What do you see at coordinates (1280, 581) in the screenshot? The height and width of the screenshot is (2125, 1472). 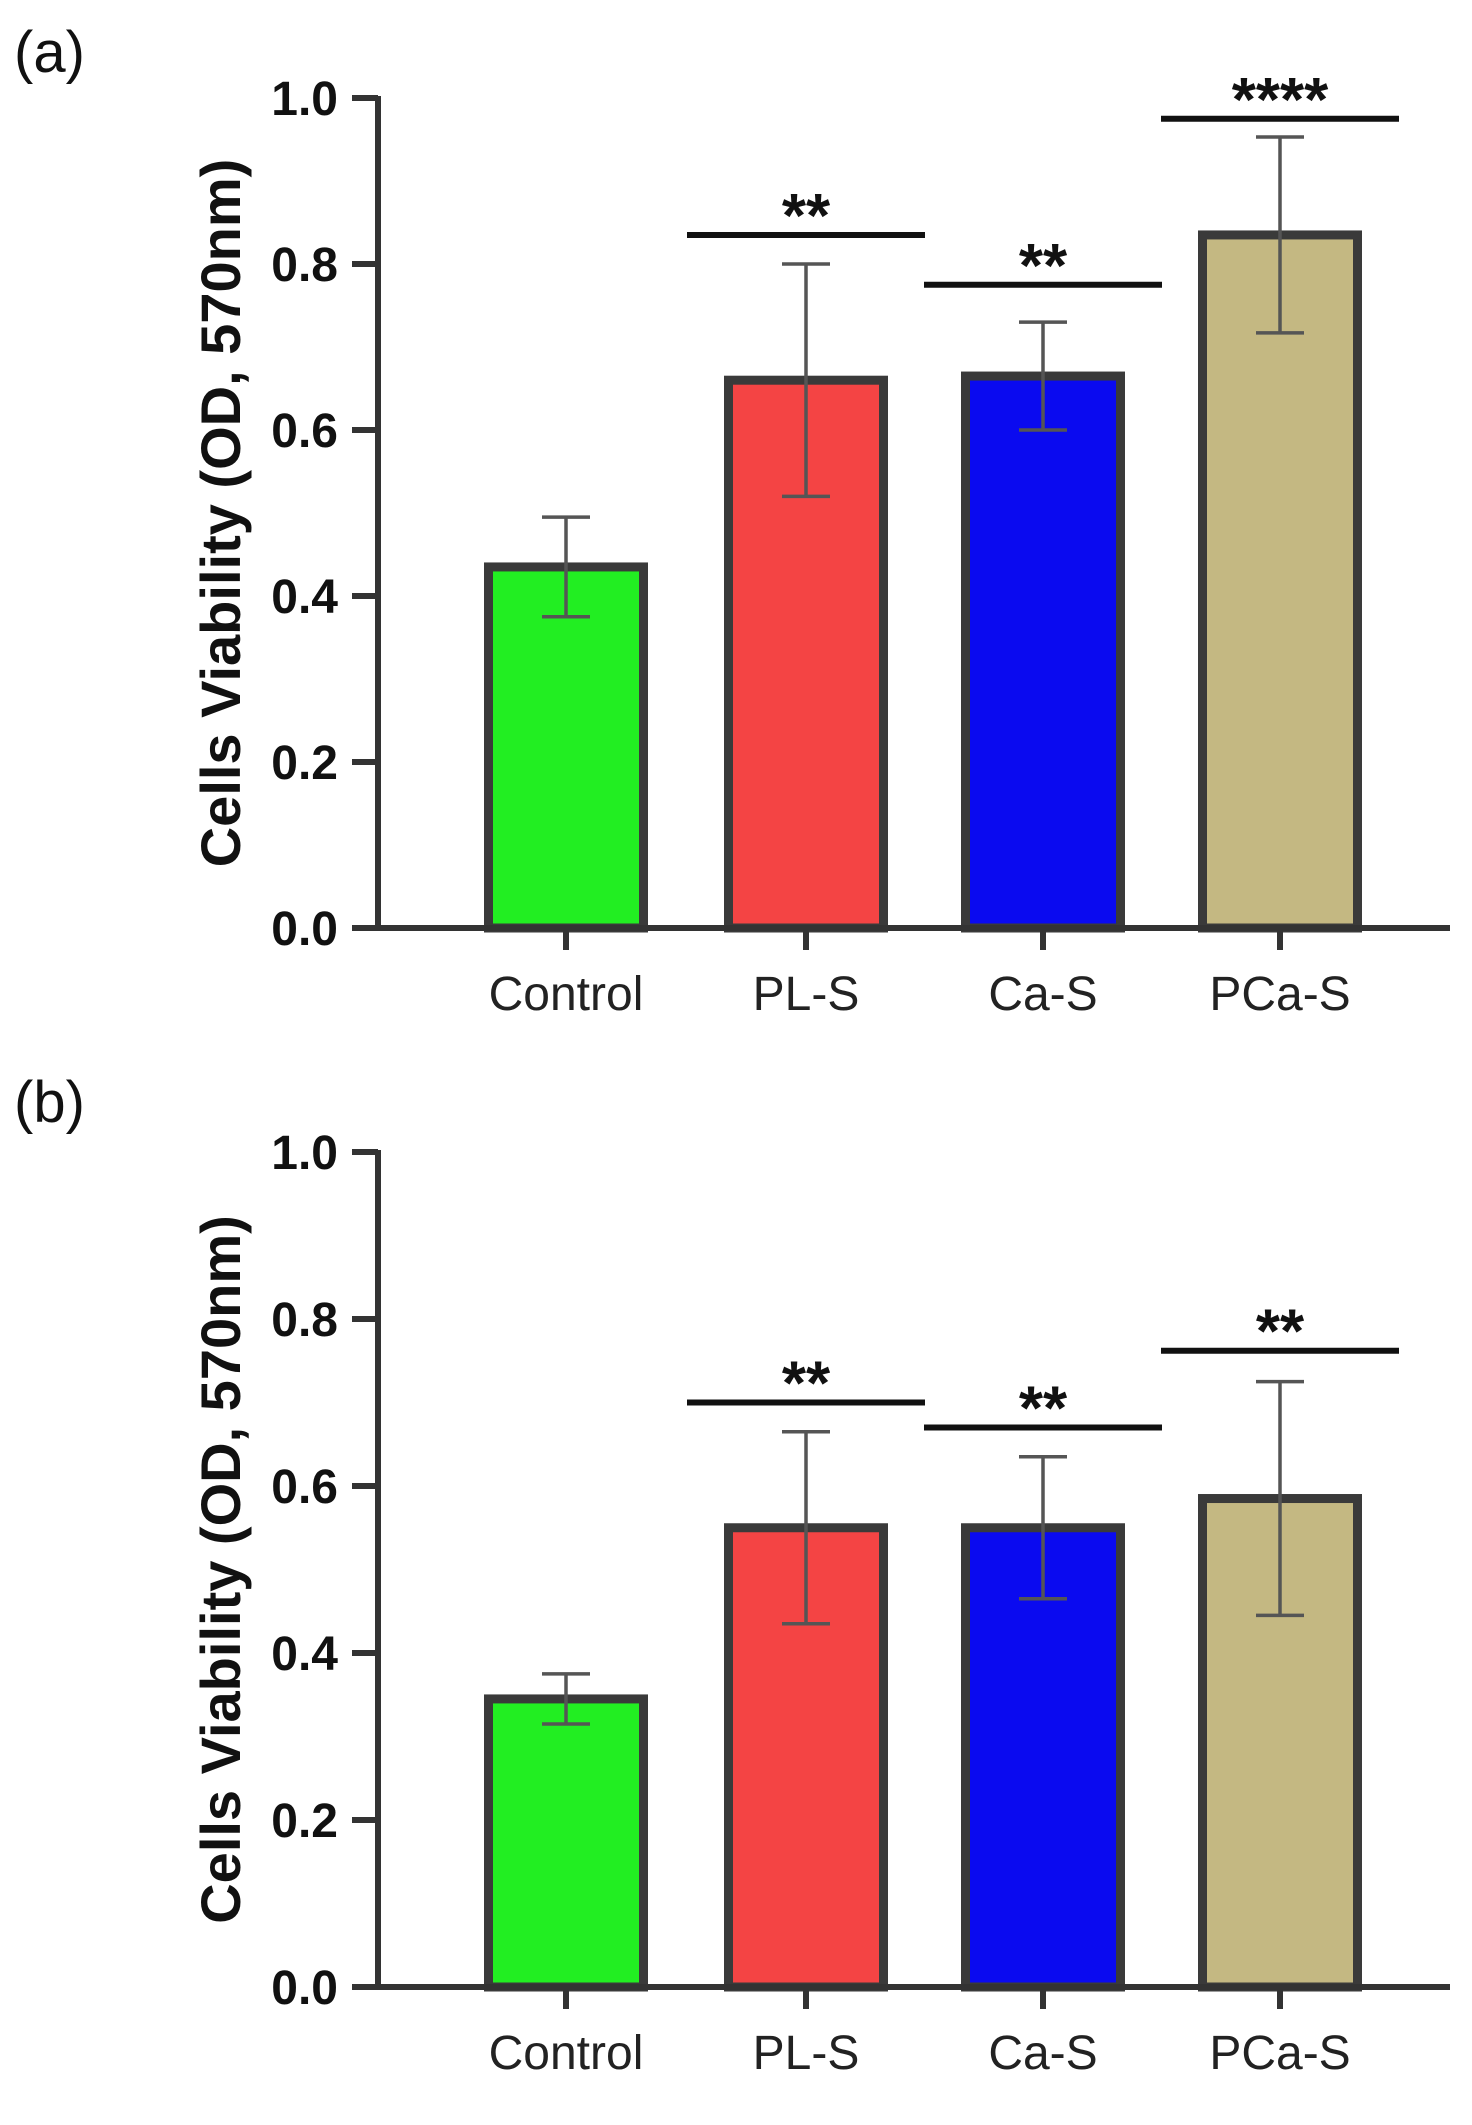 I see `bar-pca-s` at bounding box center [1280, 581].